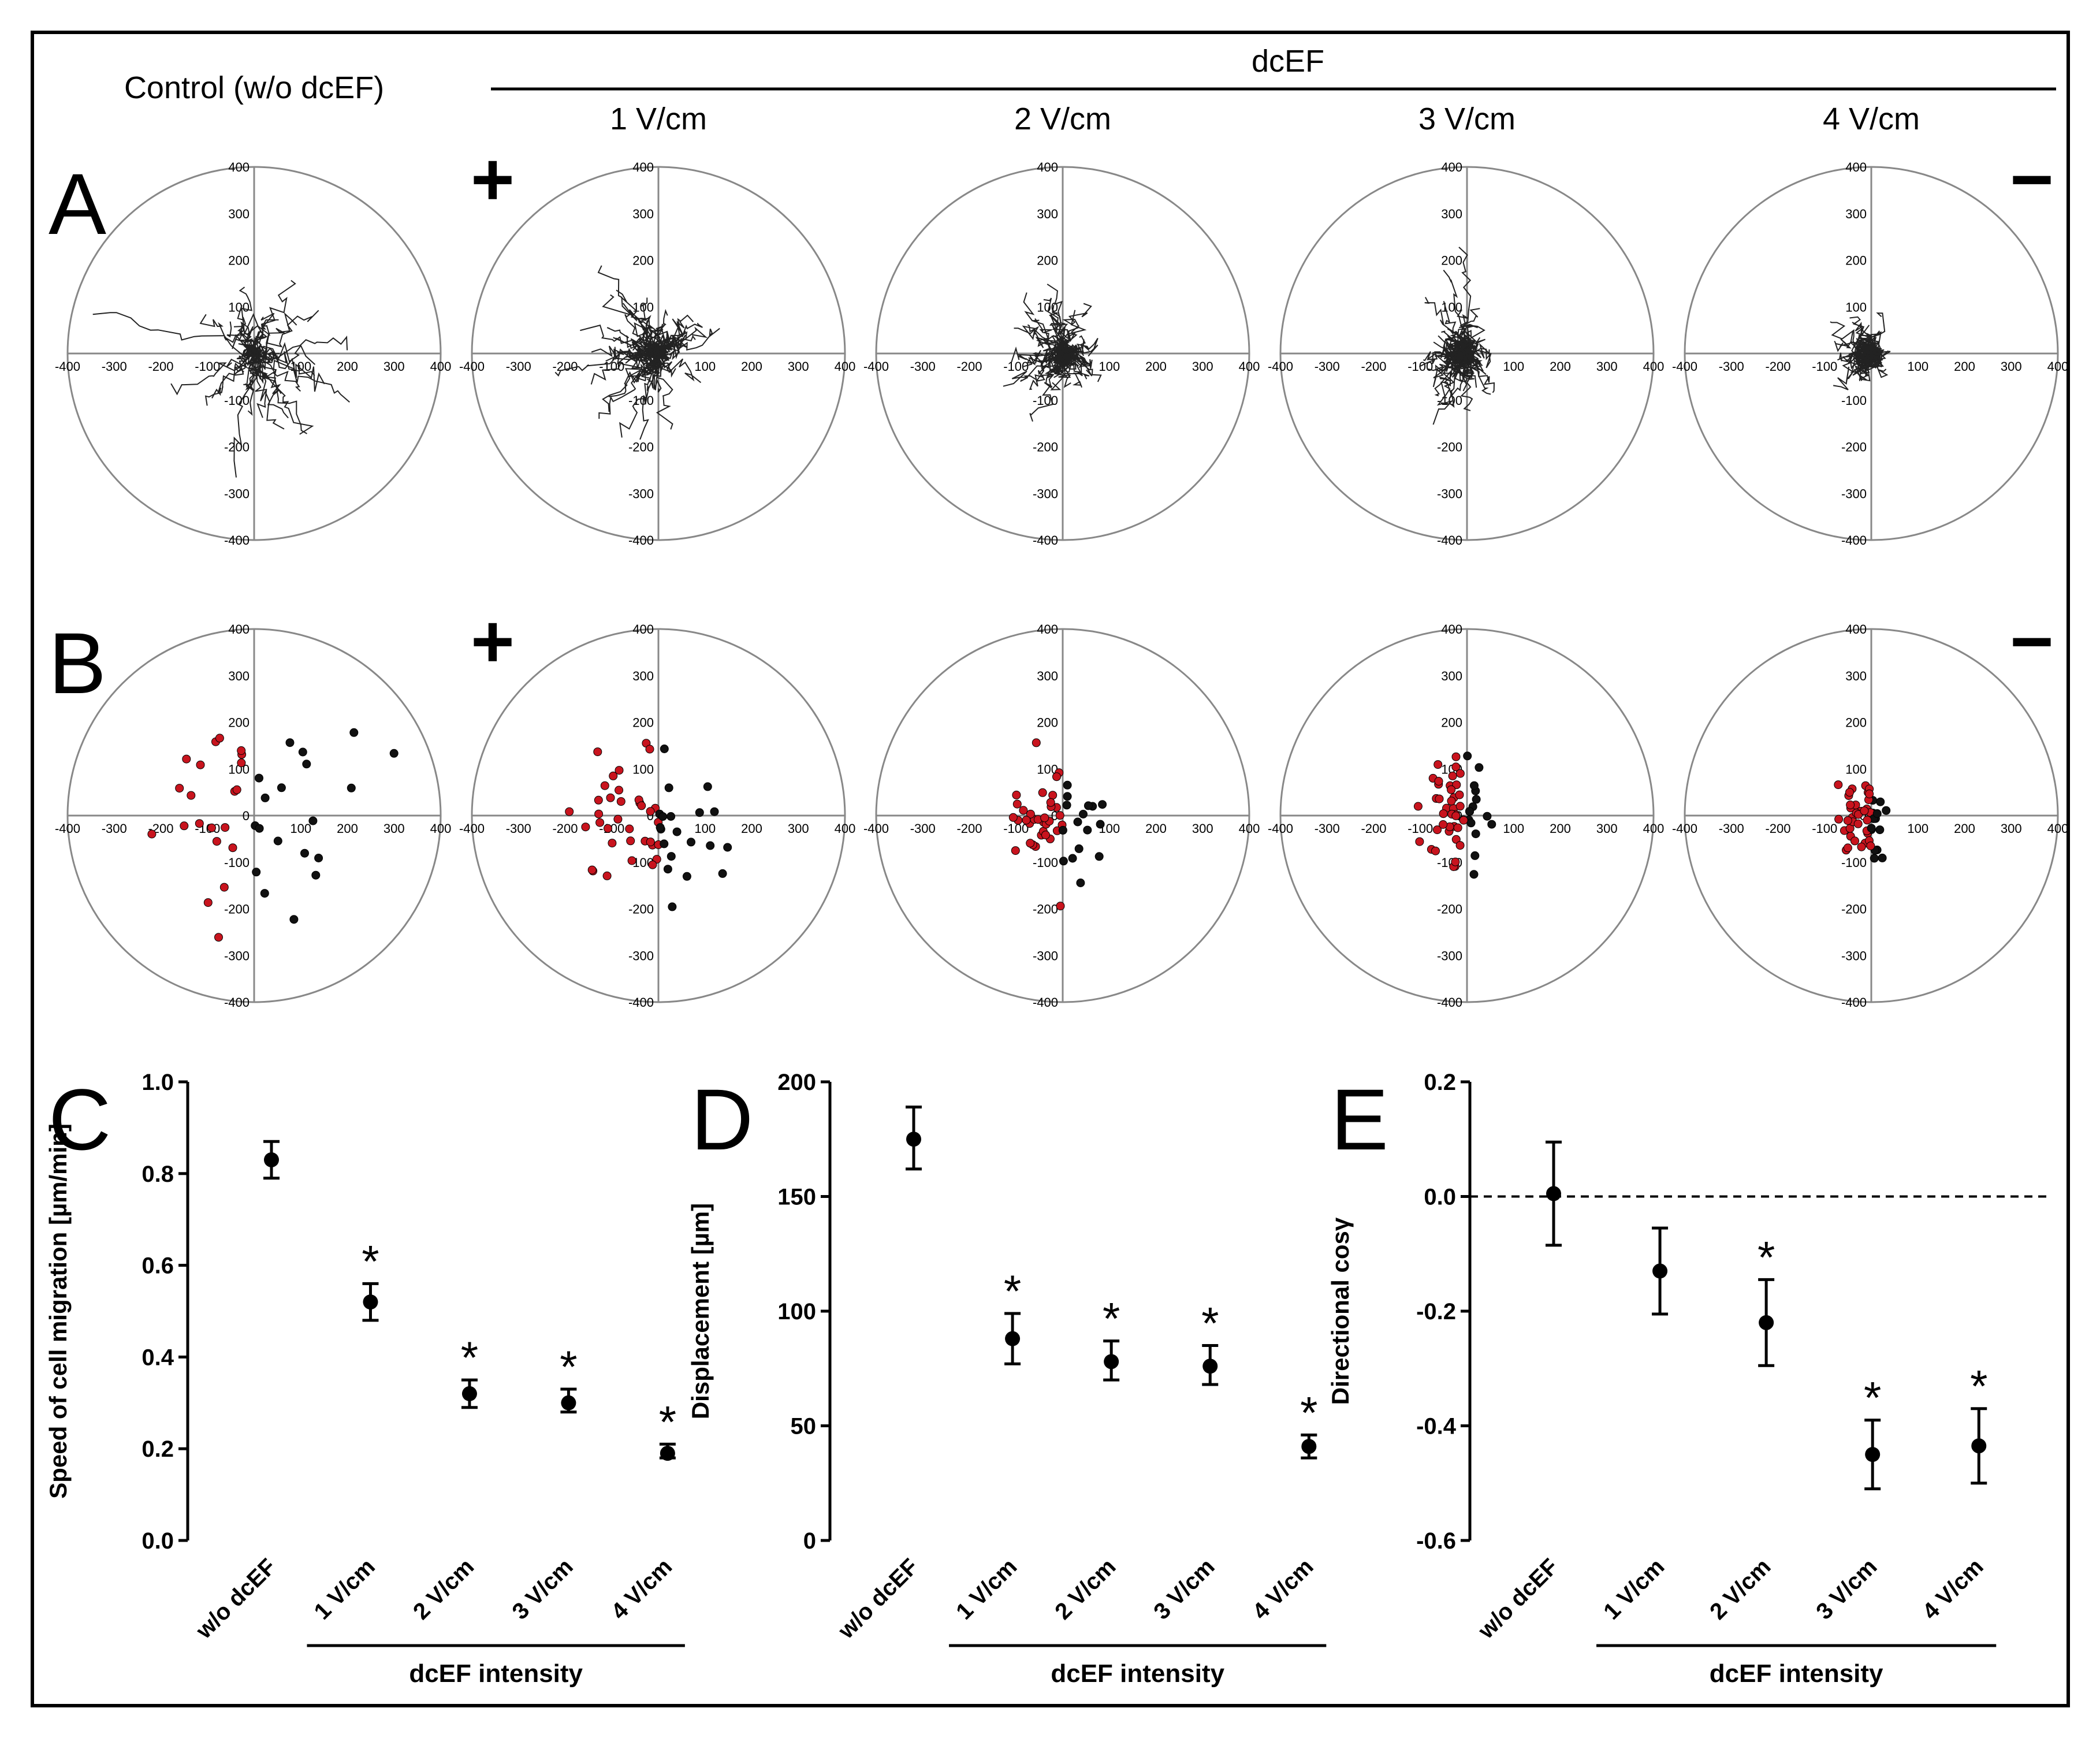 The width and height of the screenshot is (2100, 1738). I want to click on panel-letter-a: A, so click(77, 203).